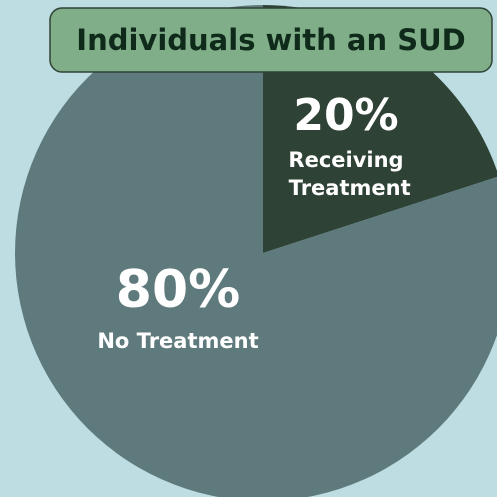  I want to click on value-label: 80%, so click(178, 290).